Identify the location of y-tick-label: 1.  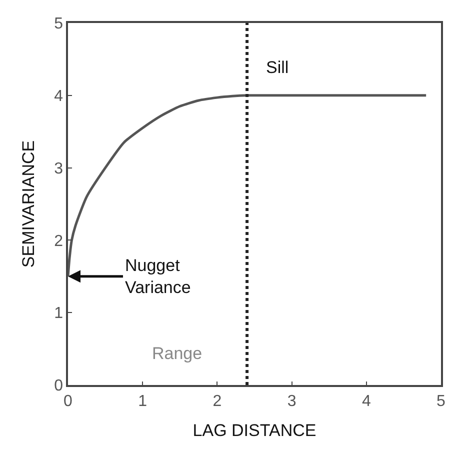
(59, 313).